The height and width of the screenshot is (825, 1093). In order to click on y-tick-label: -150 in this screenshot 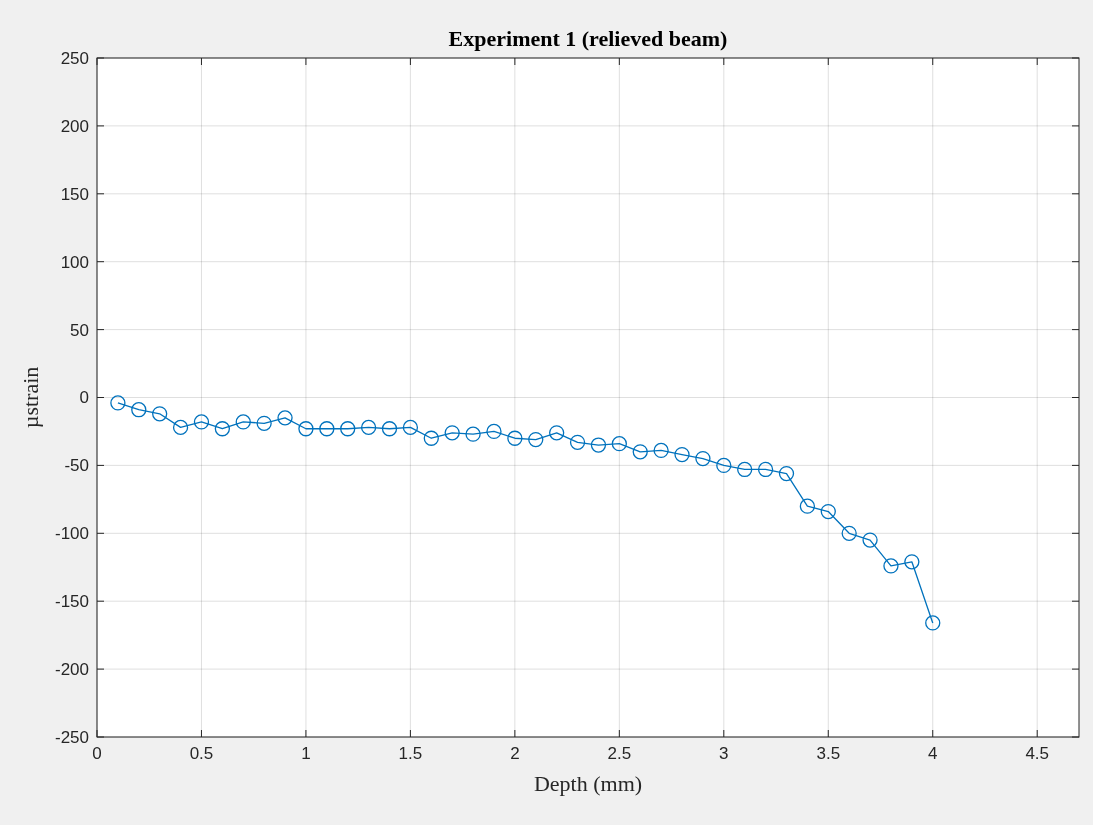, I will do `click(71, 602)`.